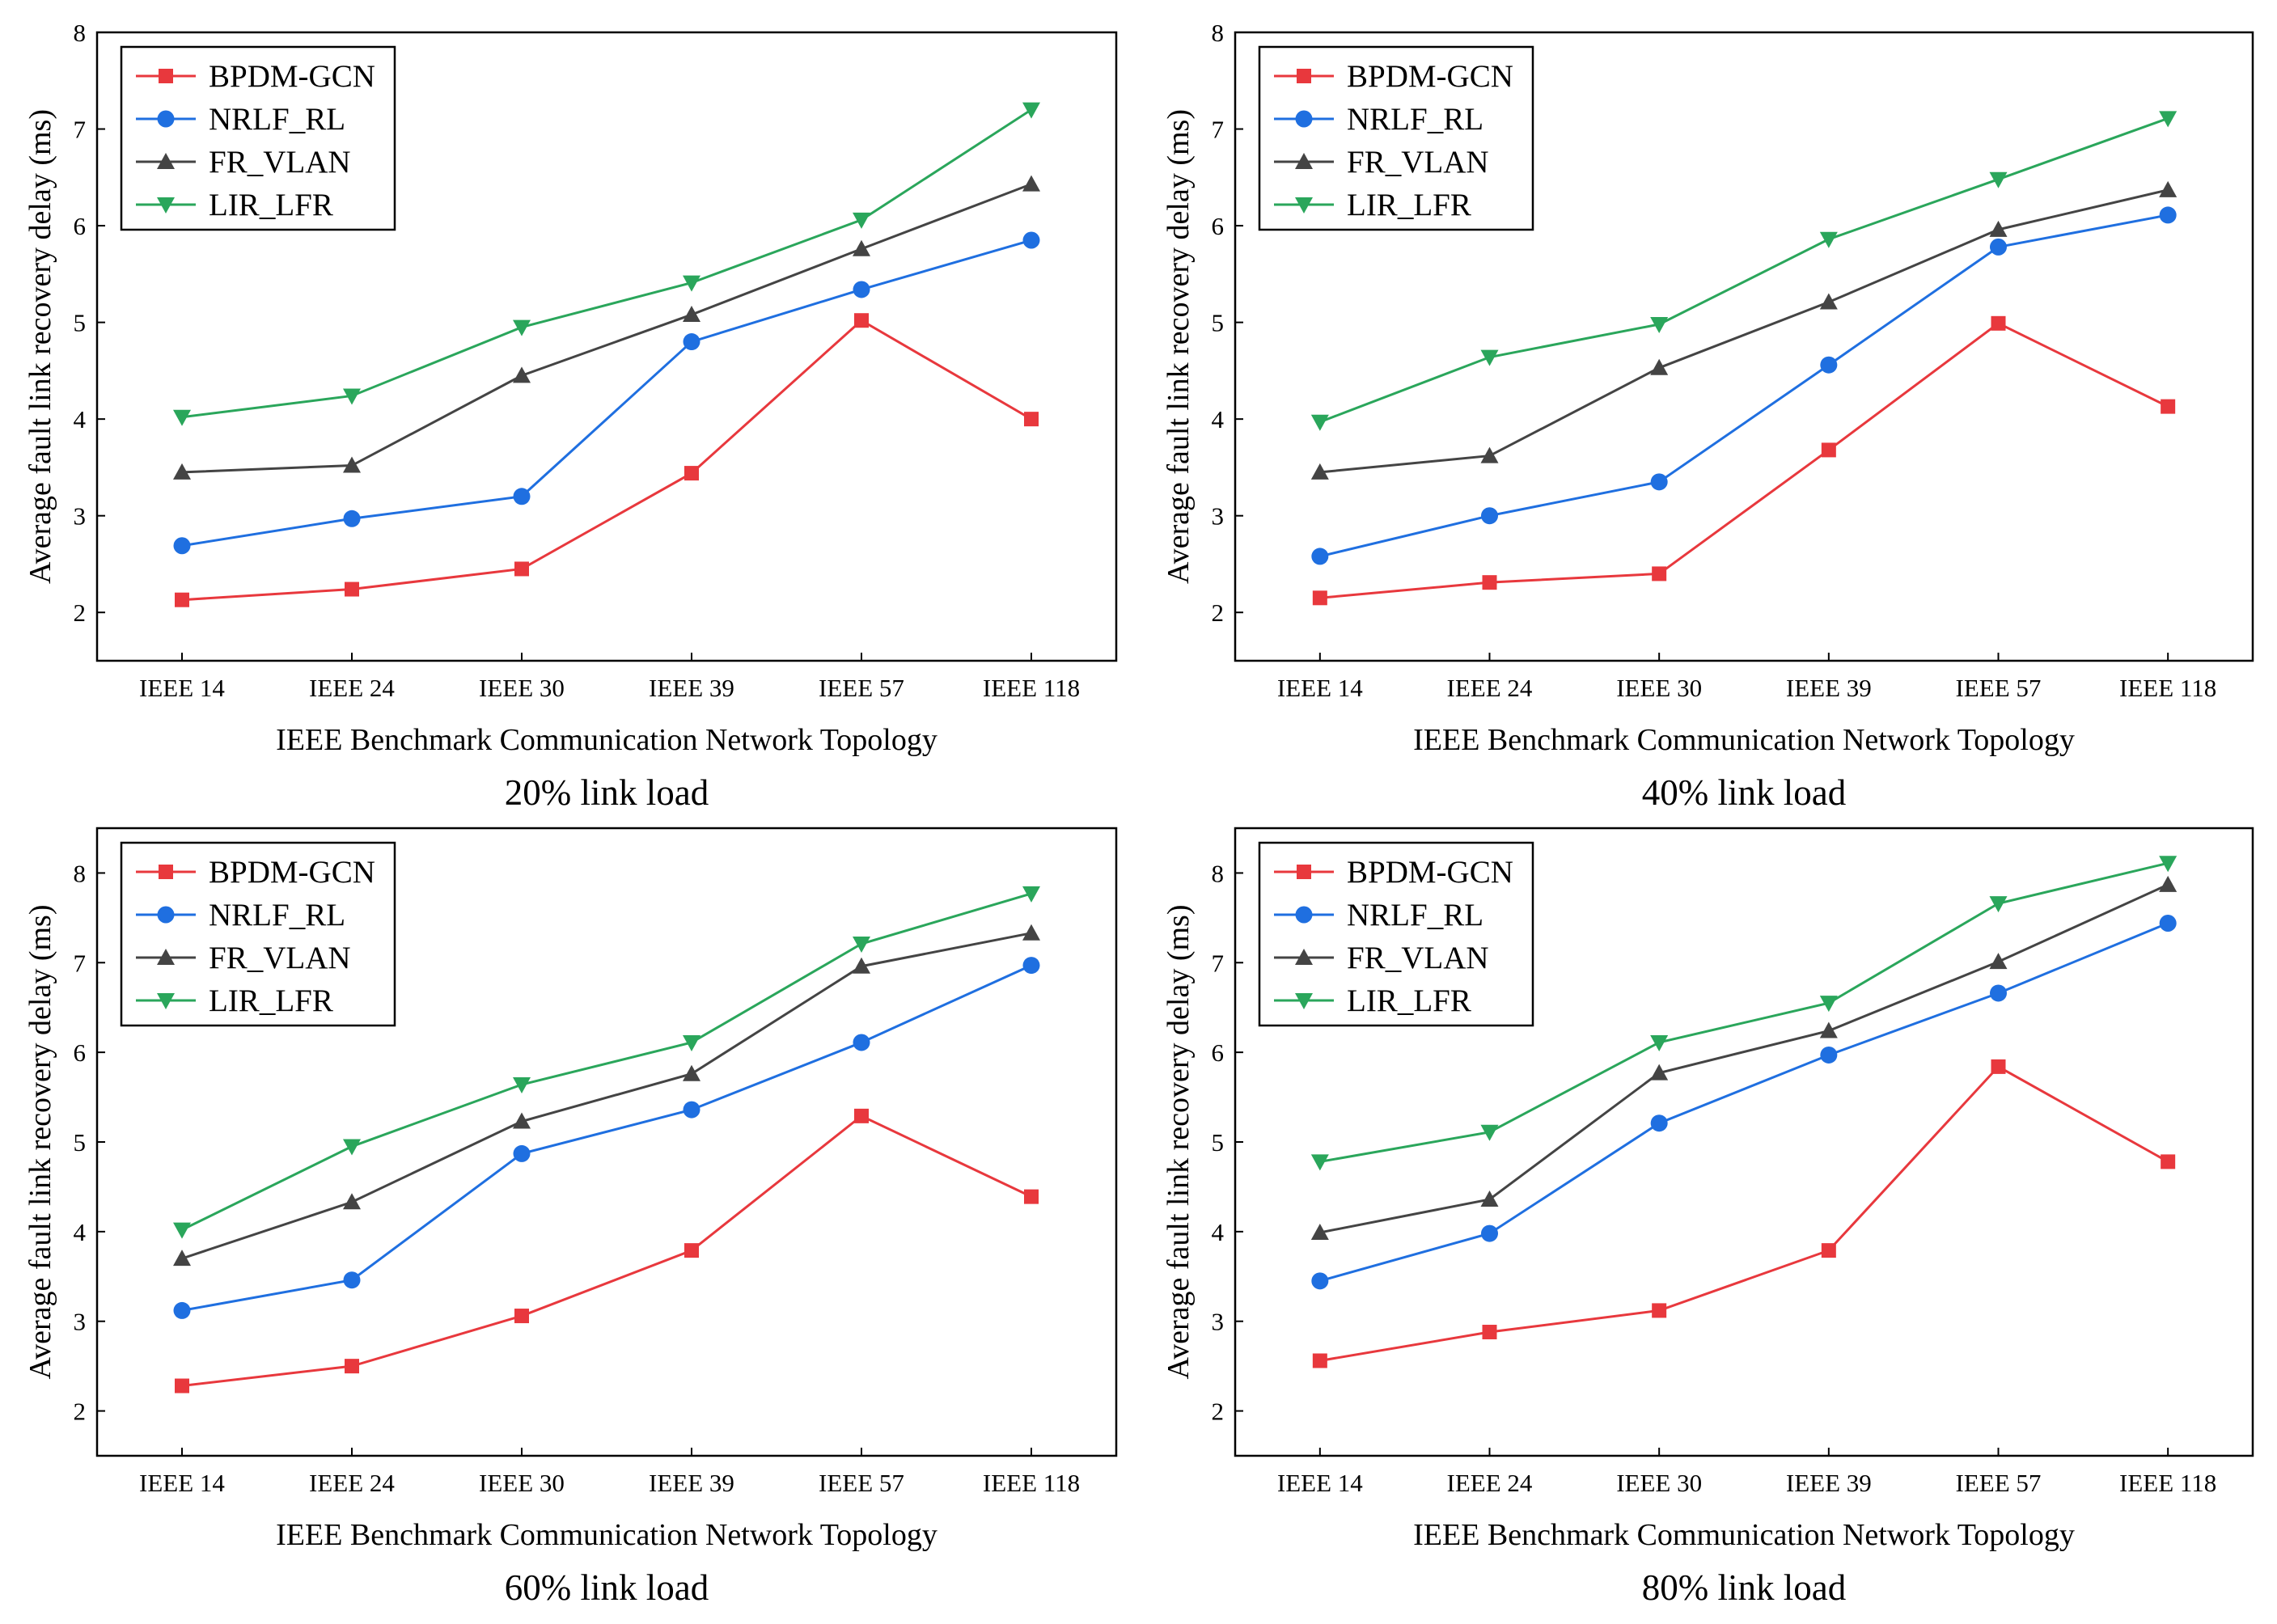  I want to click on series-bpdm-gcn, so click(607, 460).